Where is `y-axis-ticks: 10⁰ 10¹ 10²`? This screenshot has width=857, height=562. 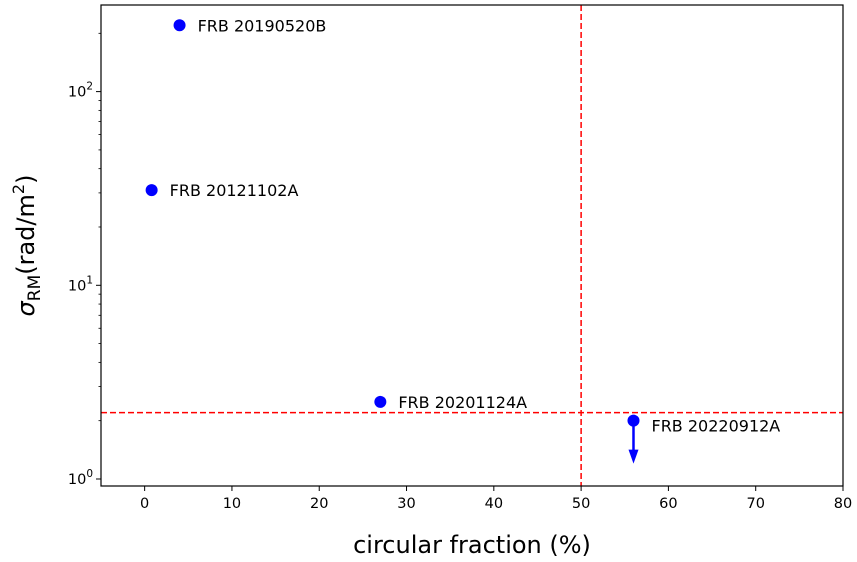 y-axis-ticks: 10⁰ 10¹ 10² is located at coordinates (84, 284).